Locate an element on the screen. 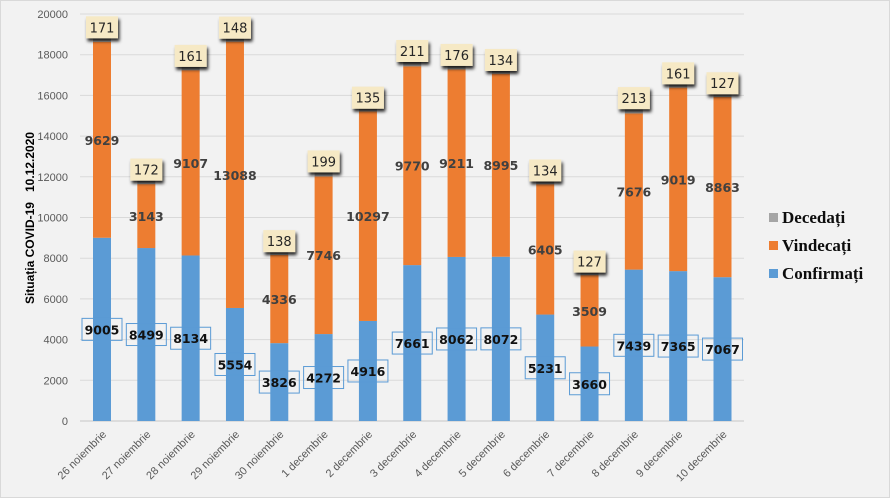 The width and height of the screenshot is (890, 498). x-tick-label: 8 decembrie is located at coordinates (615, 454).